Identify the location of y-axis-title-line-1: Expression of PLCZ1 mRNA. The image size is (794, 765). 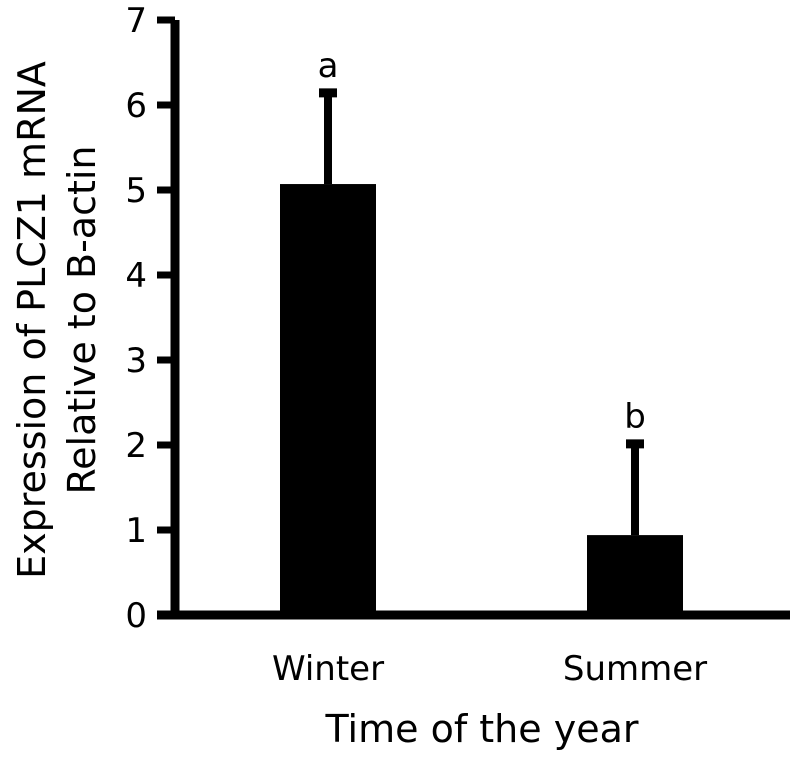
(32, 320).